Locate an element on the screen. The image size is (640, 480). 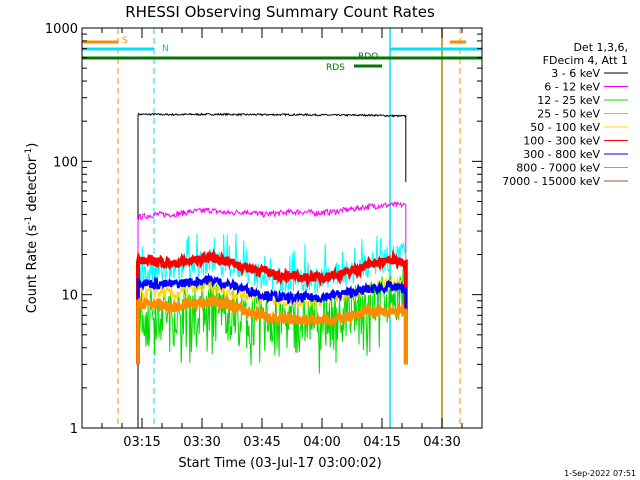
legend-label: 3 - 6 keV is located at coordinates (575, 73).